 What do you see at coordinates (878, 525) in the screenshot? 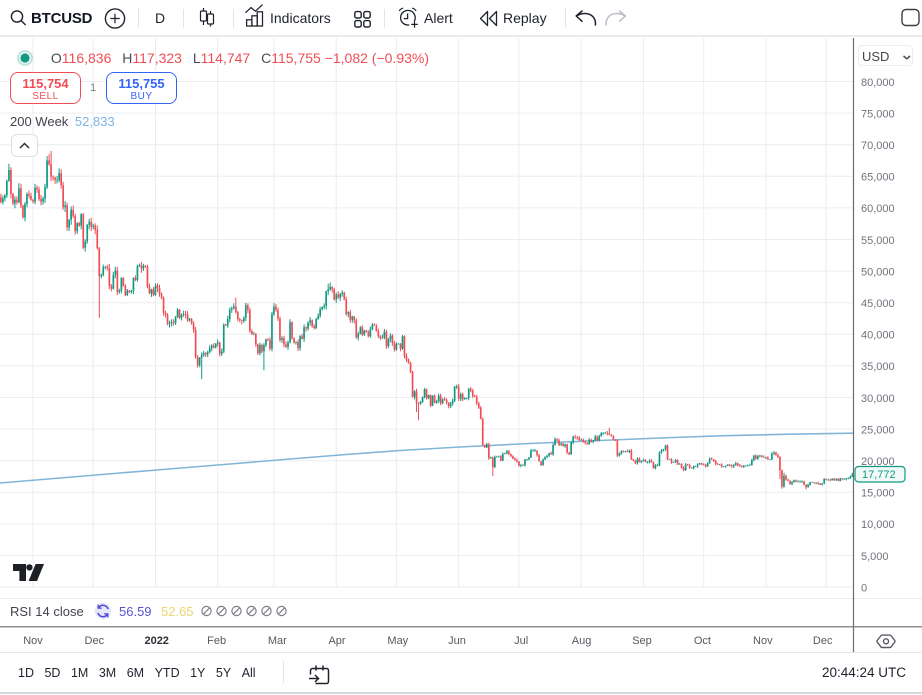
I see `svg-text: 10,000` at bounding box center [878, 525].